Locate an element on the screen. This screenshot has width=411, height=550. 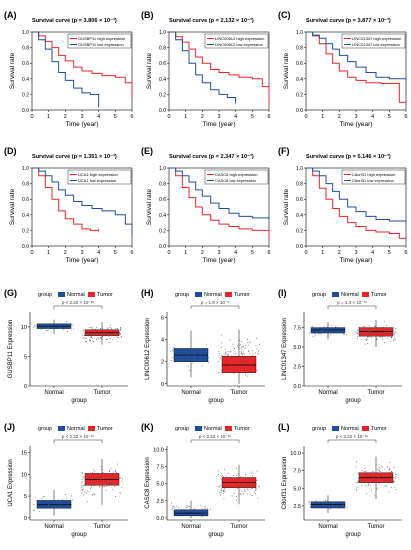
significance-label: p = 1.9 × 10⁻⁵ is located at coordinates (215, 302).